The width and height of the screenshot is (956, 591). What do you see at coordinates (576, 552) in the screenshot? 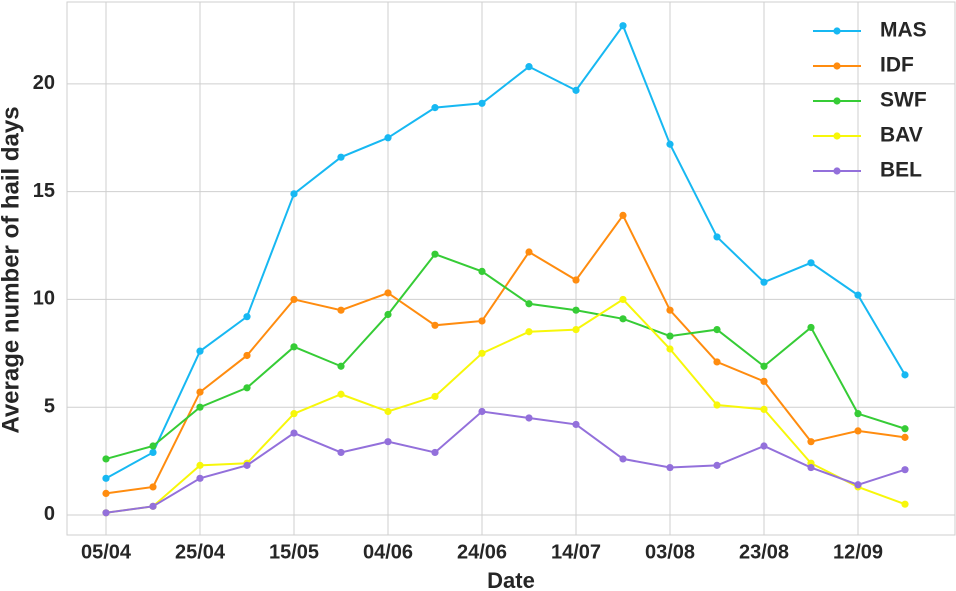
I see `x-tick-label: 14/07` at bounding box center [576, 552].